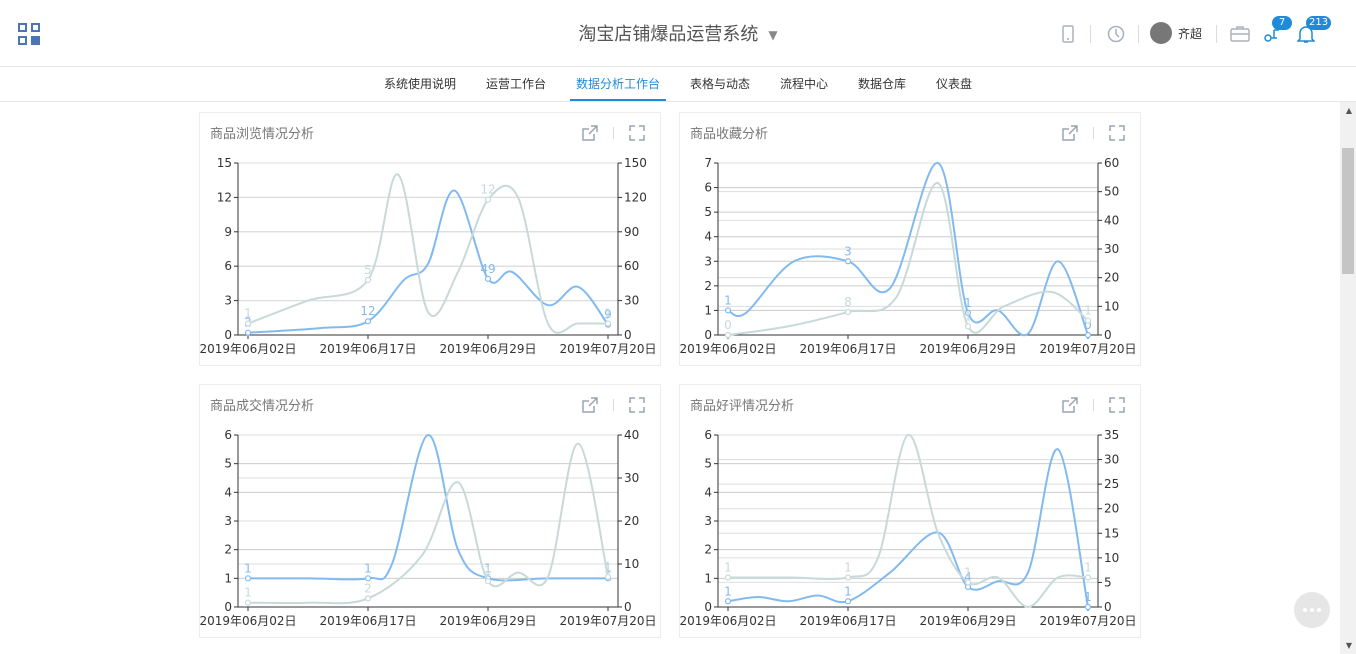 This screenshot has height=654, width=1356. I want to click on scroll-up-icon: ▲, so click(1348, 110).